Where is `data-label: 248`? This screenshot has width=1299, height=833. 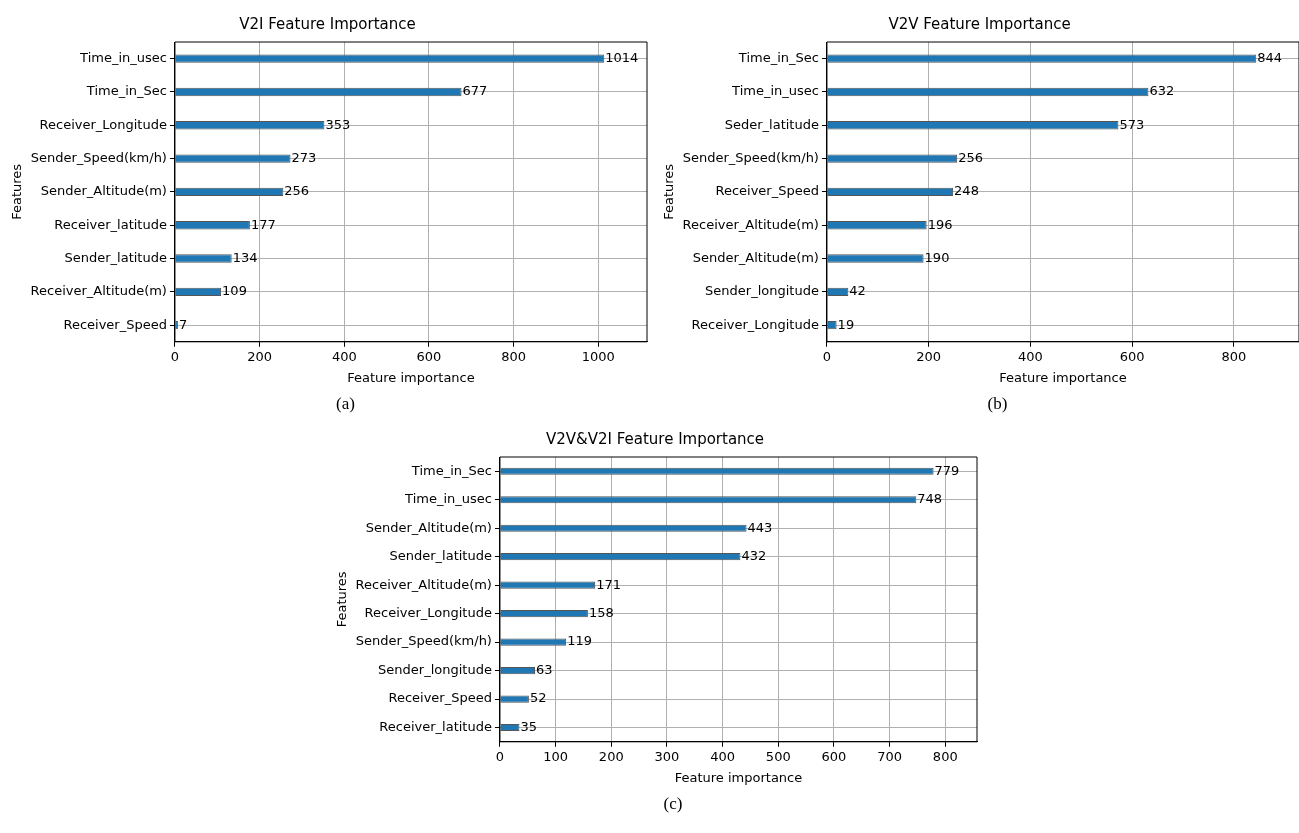 data-label: 248 is located at coordinates (966, 191).